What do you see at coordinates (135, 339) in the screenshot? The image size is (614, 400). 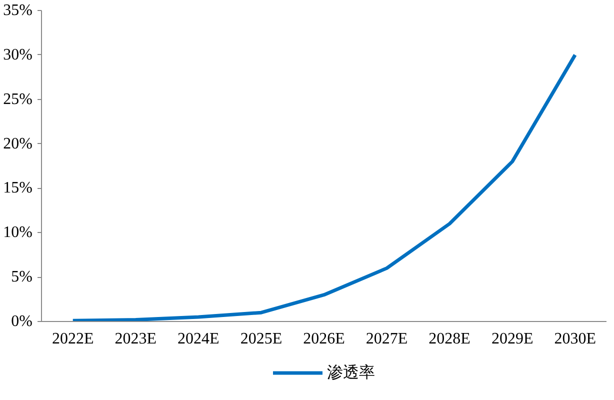 I see `x-tick-label: 2023E` at bounding box center [135, 339].